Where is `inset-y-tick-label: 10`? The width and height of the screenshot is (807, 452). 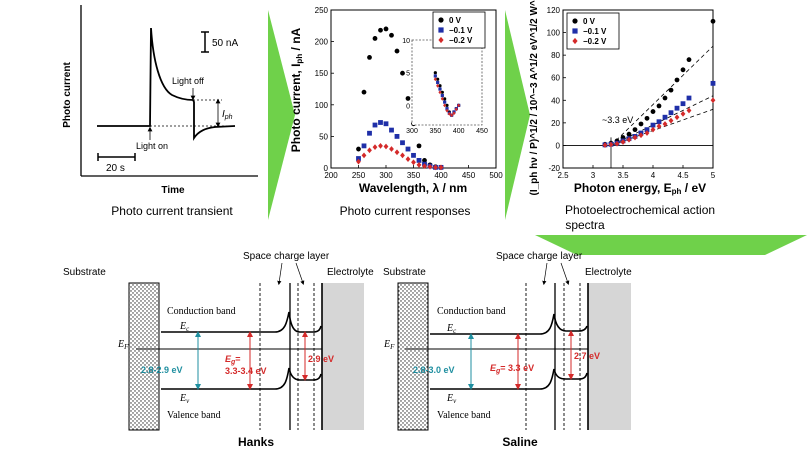 inset-y-tick-label: 10 is located at coordinates (406, 41).